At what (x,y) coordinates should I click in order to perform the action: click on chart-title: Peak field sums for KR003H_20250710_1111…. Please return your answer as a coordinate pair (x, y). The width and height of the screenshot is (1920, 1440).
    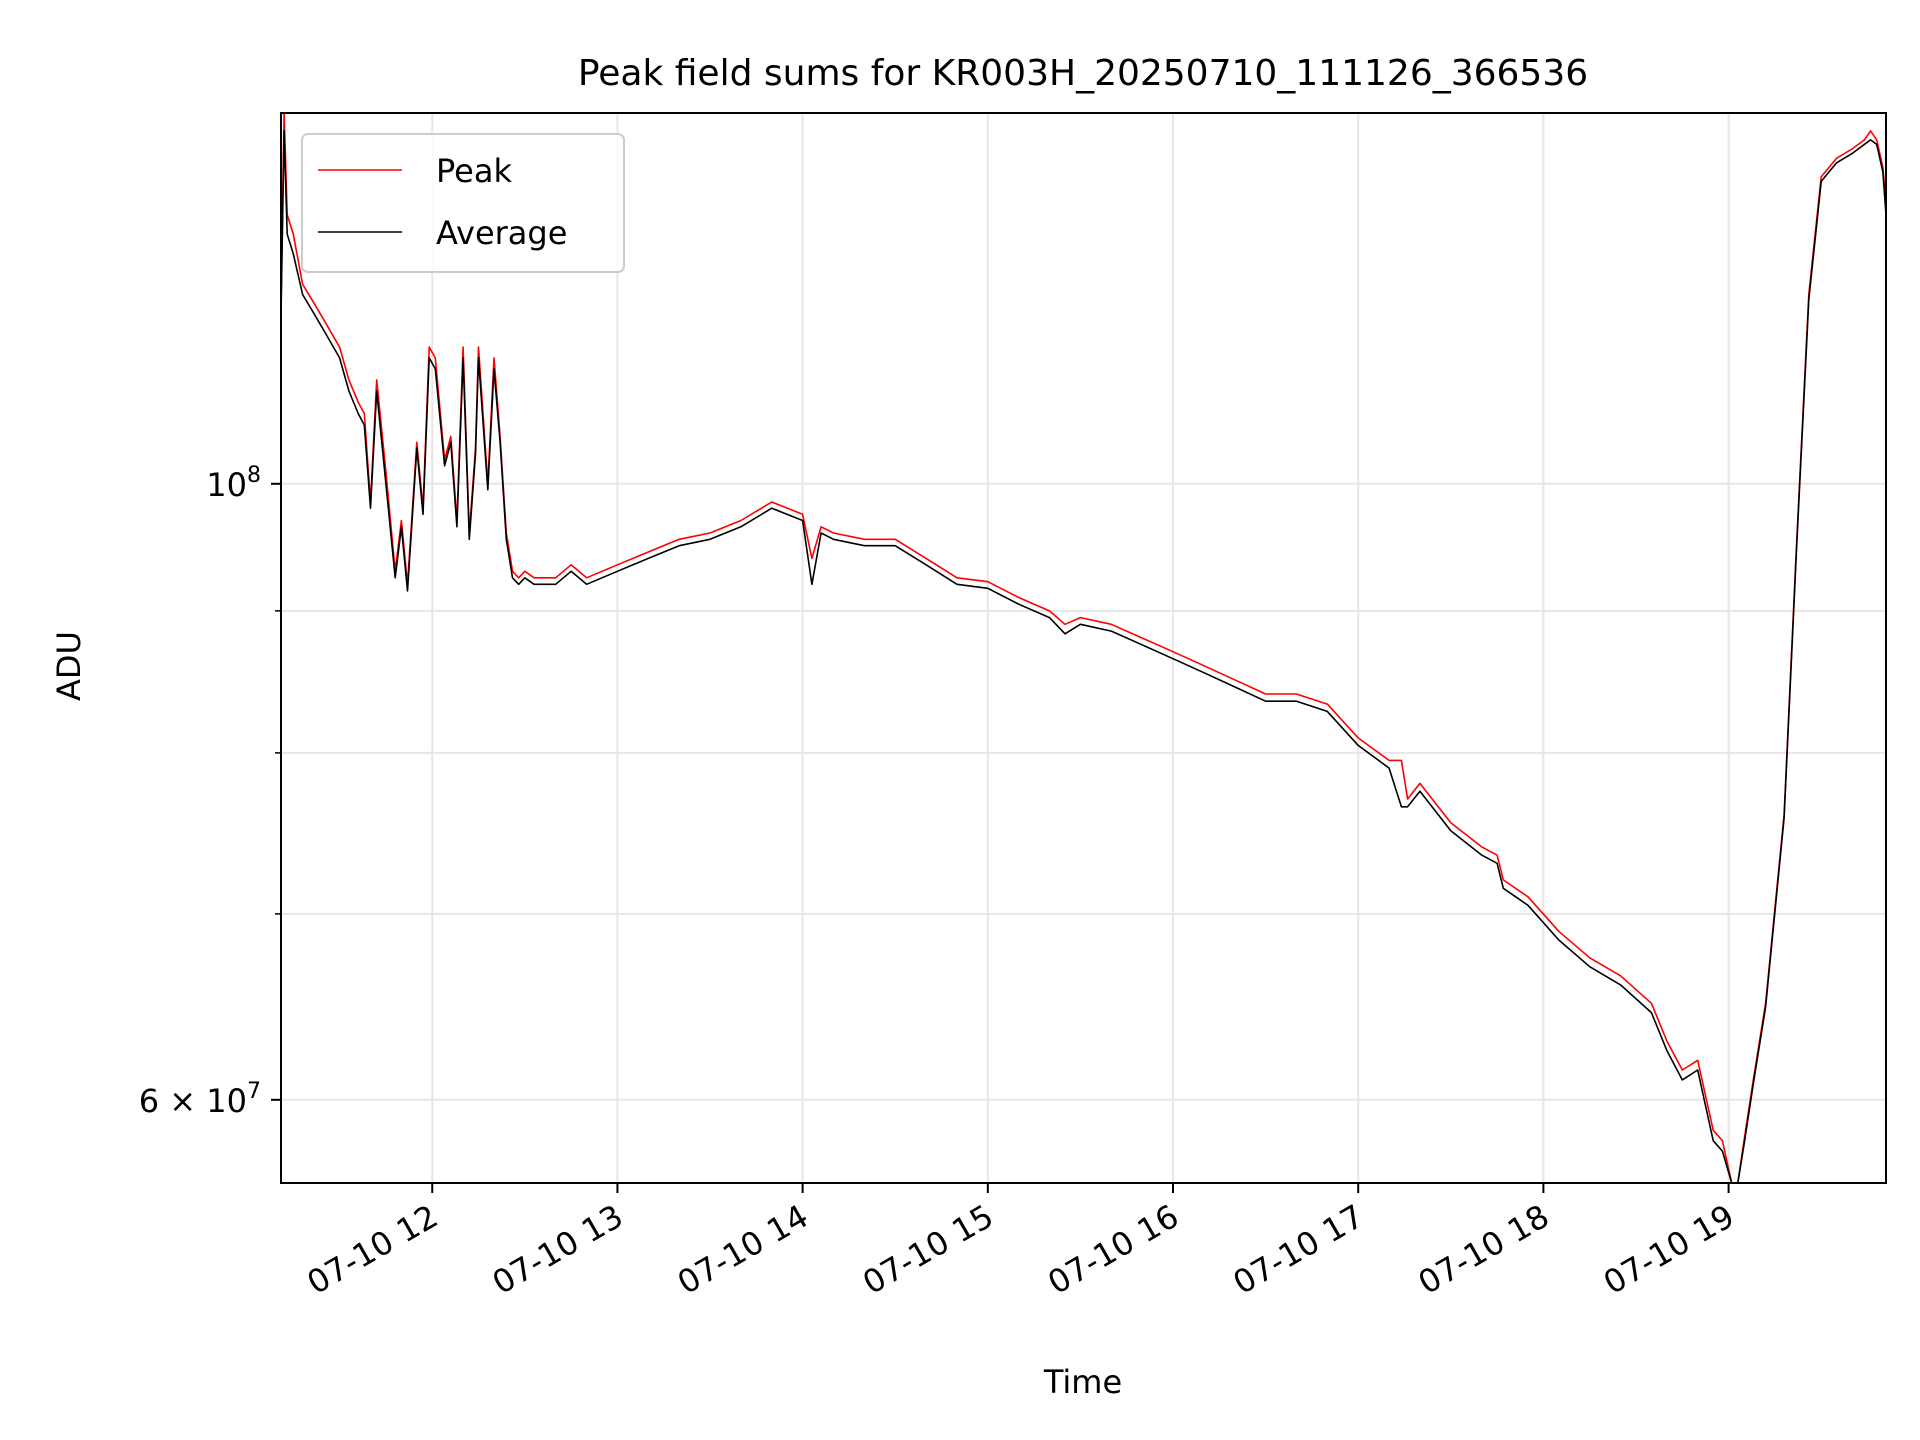
    Looking at the image, I should click on (1083, 73).